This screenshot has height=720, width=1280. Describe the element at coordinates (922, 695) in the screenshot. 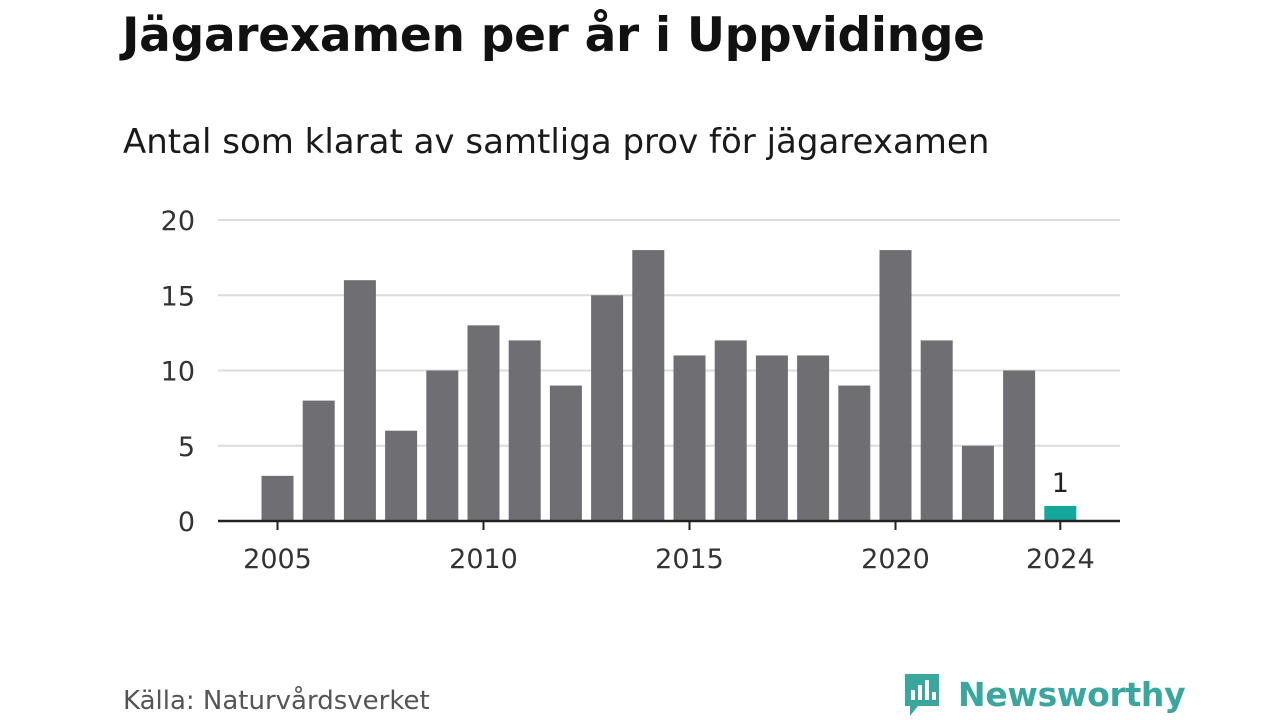

I see `newsworthy-logo-icon` at that location.